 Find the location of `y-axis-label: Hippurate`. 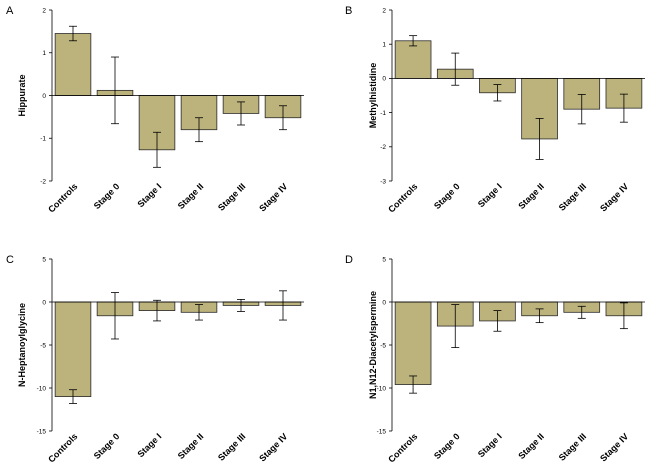

y-axis-label: Hippurate is located at coordinates (22, 95).